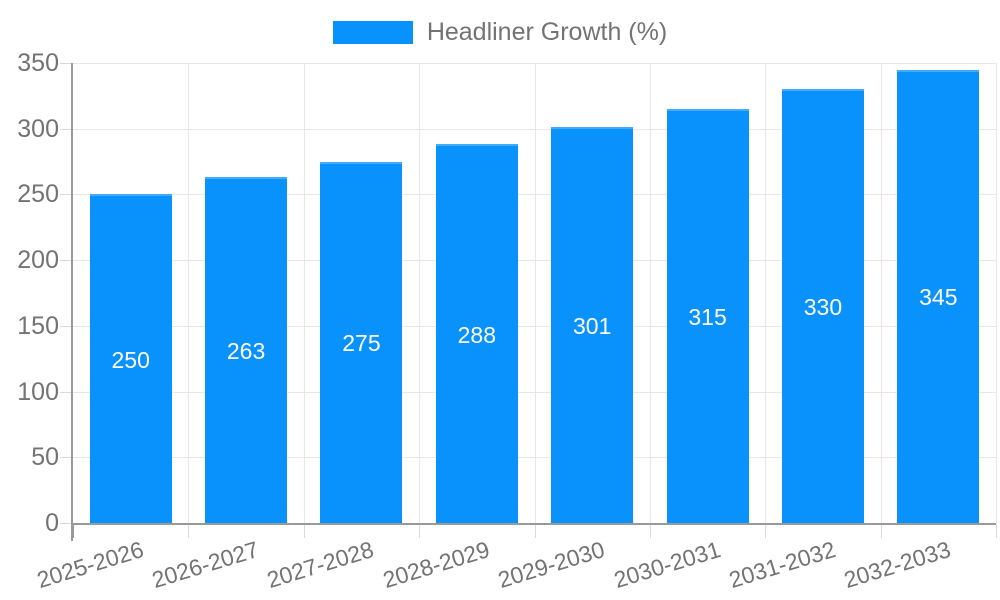 The width and height of the screenshot is (1000, 600). Describe the element at coordinates (72, 302) in the screenshot. I see `y-axis-line` at that location.